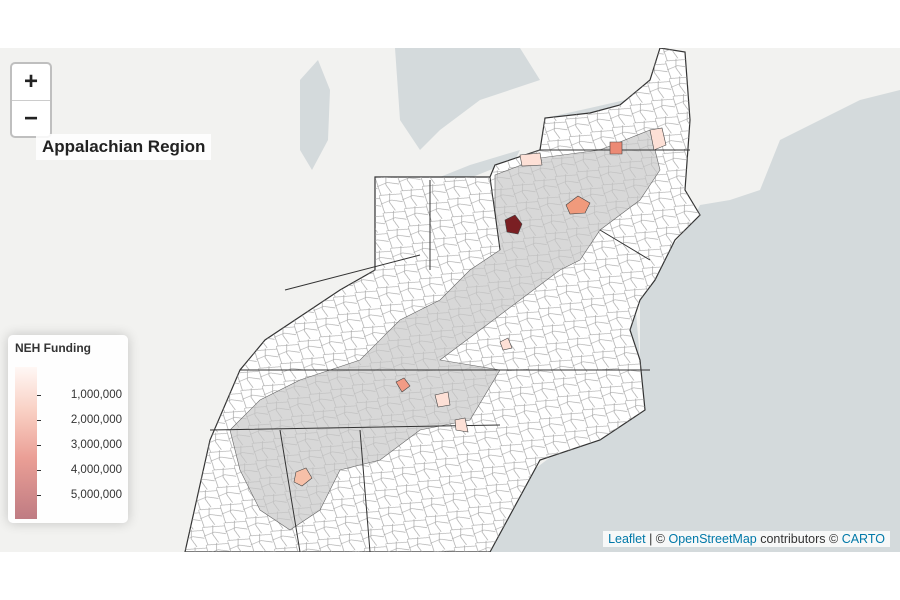 The height and width of the screenshot is (600, 900). I want to click on lake-michigan, so click(315, 115).